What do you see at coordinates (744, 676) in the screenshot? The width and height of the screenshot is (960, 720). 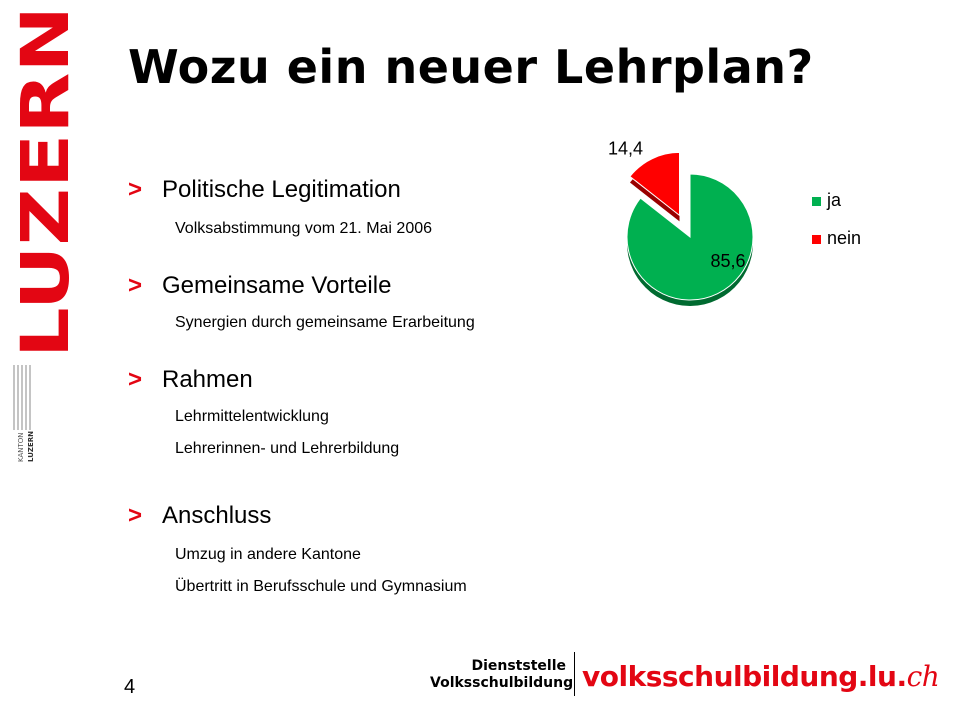 I see `site-name: volksschulbildung.lu.` at bounding box center [744, 676].